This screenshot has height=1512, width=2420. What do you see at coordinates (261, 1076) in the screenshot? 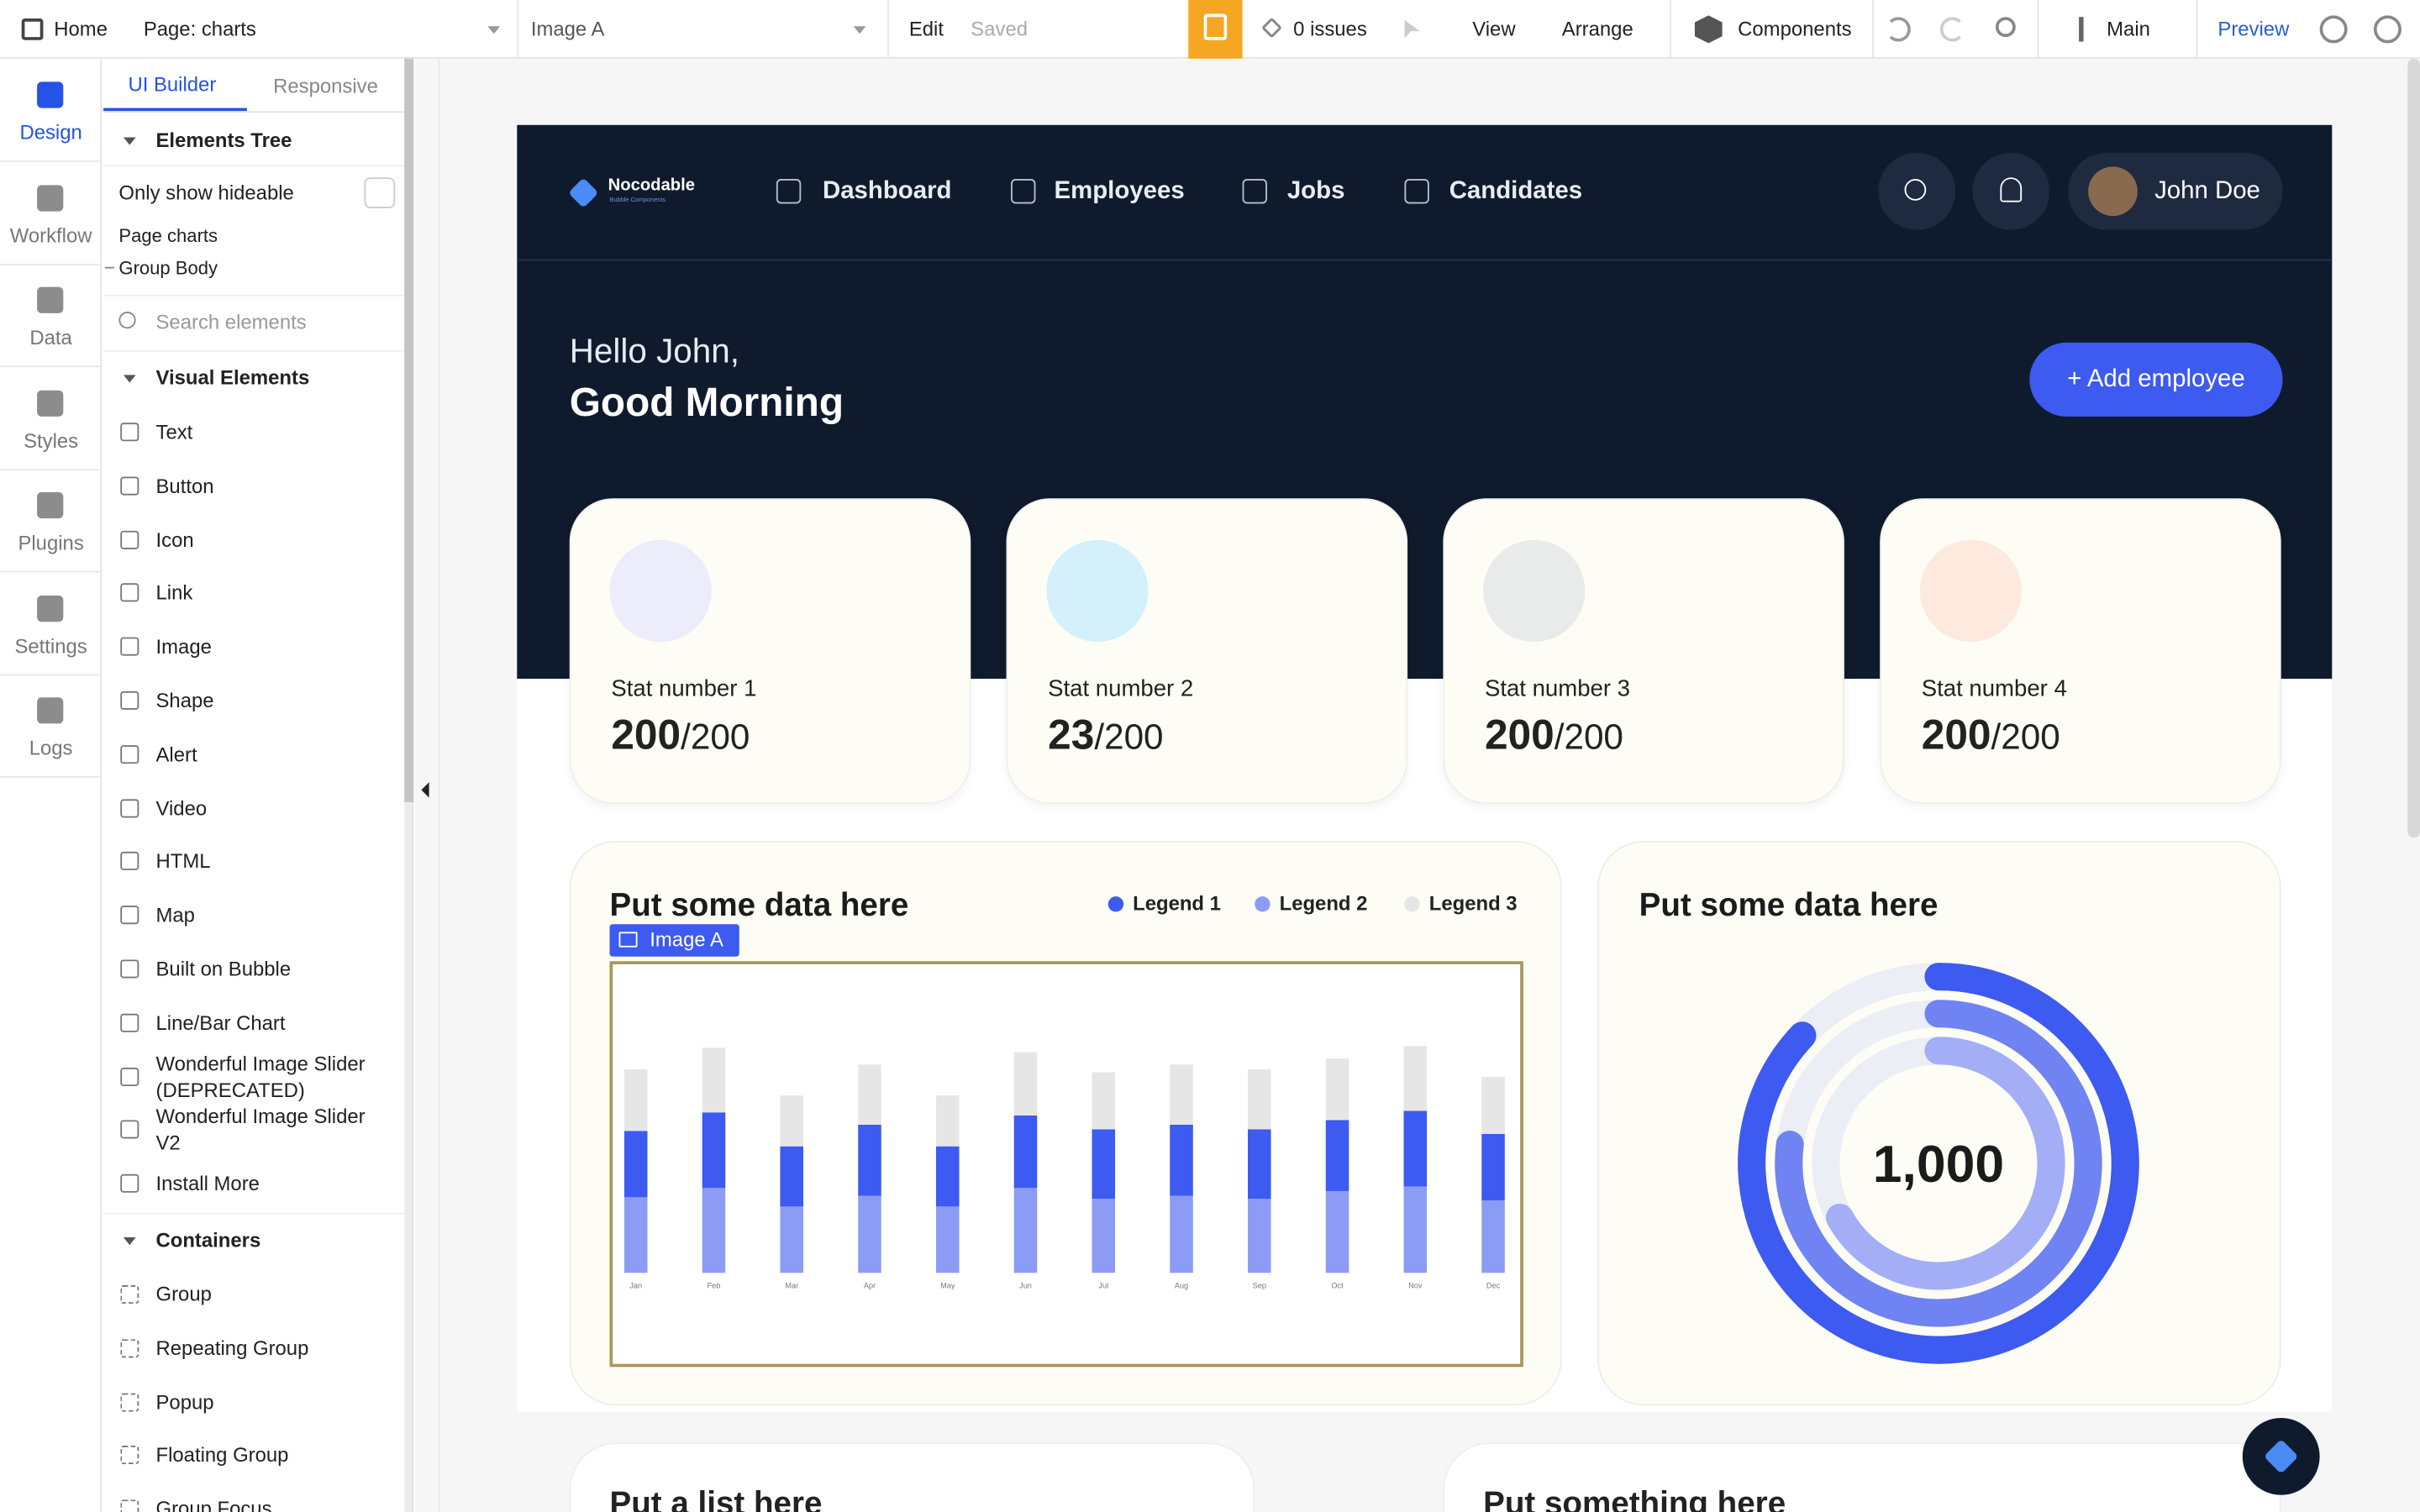
I see `element-item: Wonderful Image Slider (DEPRECATED)` at bounding box center [261, 1076].